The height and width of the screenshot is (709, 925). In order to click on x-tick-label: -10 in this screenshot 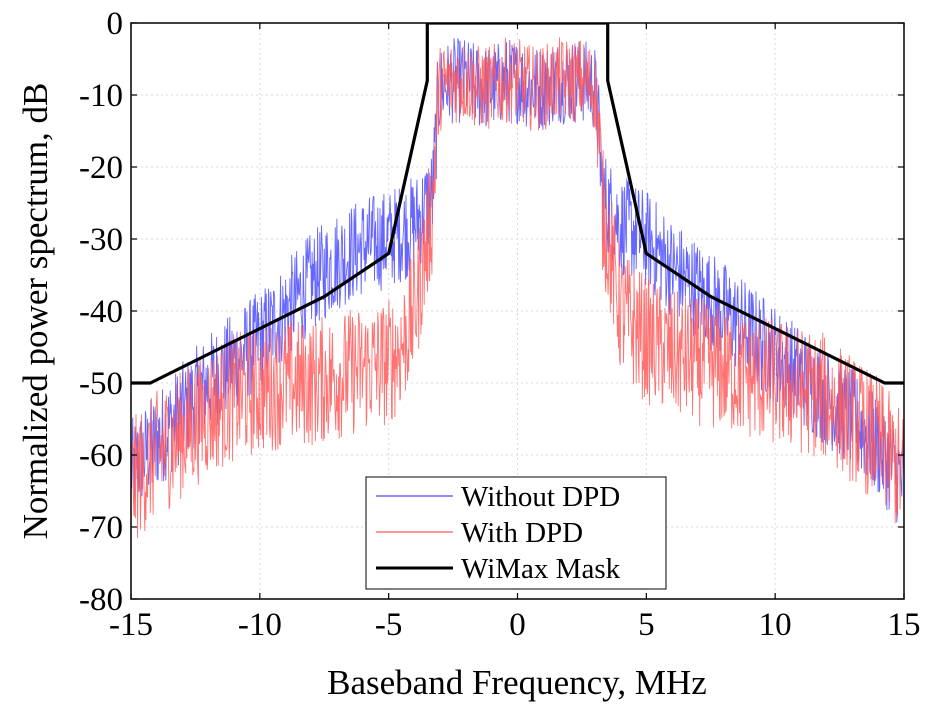, I will do `click(260, 625)`.